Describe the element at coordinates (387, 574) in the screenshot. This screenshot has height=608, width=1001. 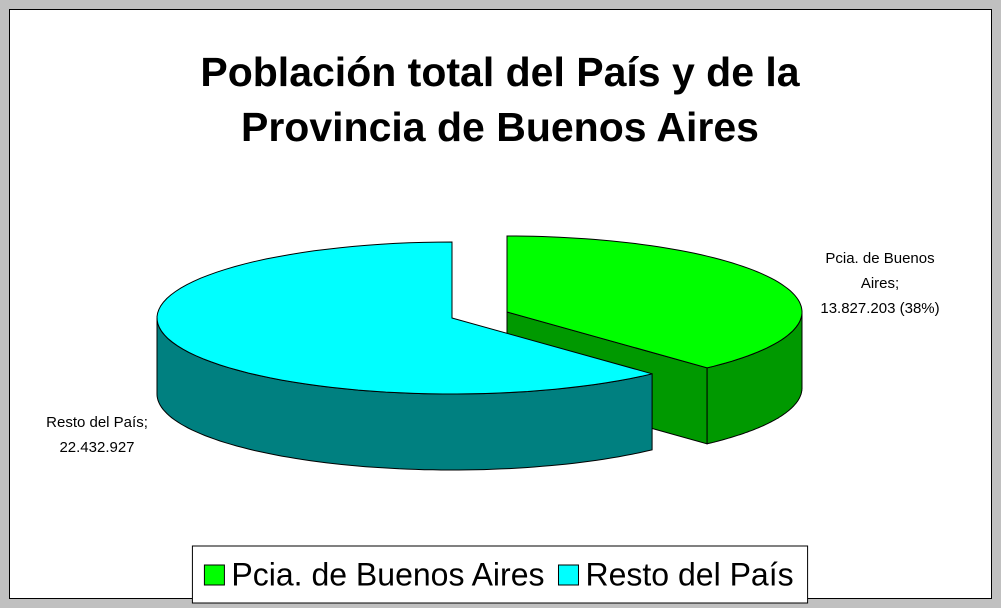
I see `legend-label: Pcia. de Buenos Aires` at that location.